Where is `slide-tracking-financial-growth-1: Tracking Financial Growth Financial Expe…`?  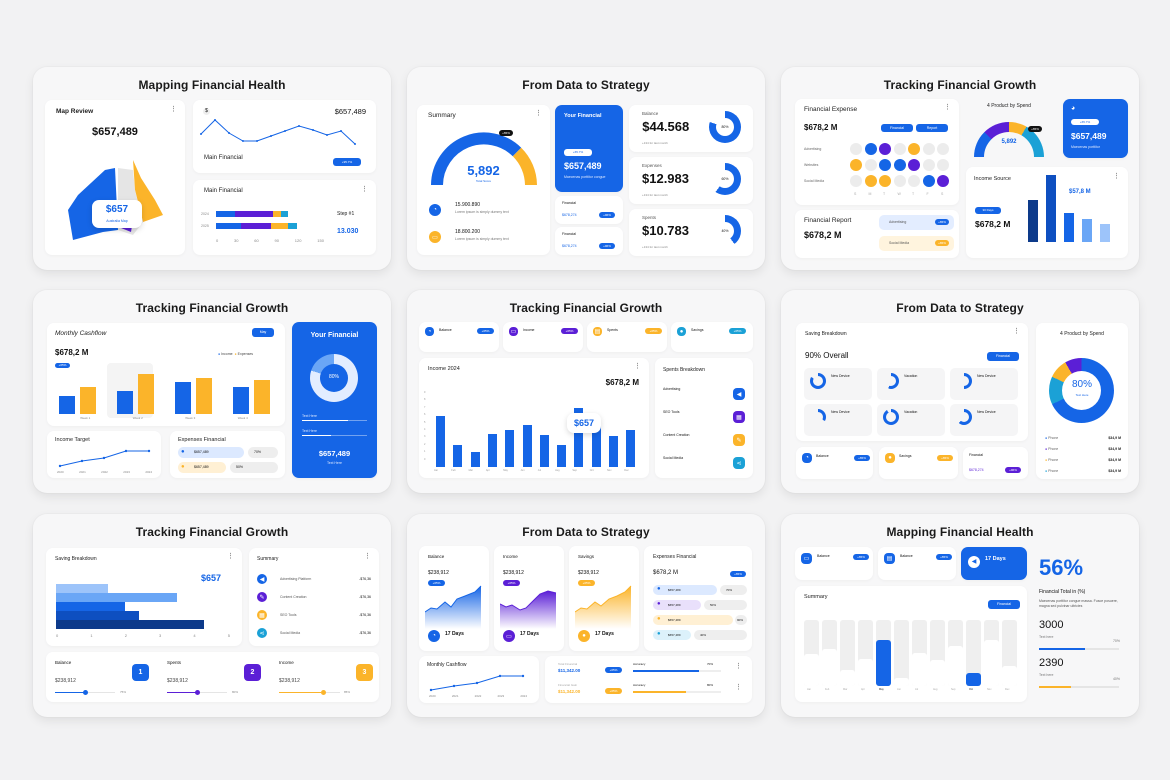 slide-tracking-financial-growth-1: Tracking Financial Growth Financial Expe… is located at coordinates (960, 168).